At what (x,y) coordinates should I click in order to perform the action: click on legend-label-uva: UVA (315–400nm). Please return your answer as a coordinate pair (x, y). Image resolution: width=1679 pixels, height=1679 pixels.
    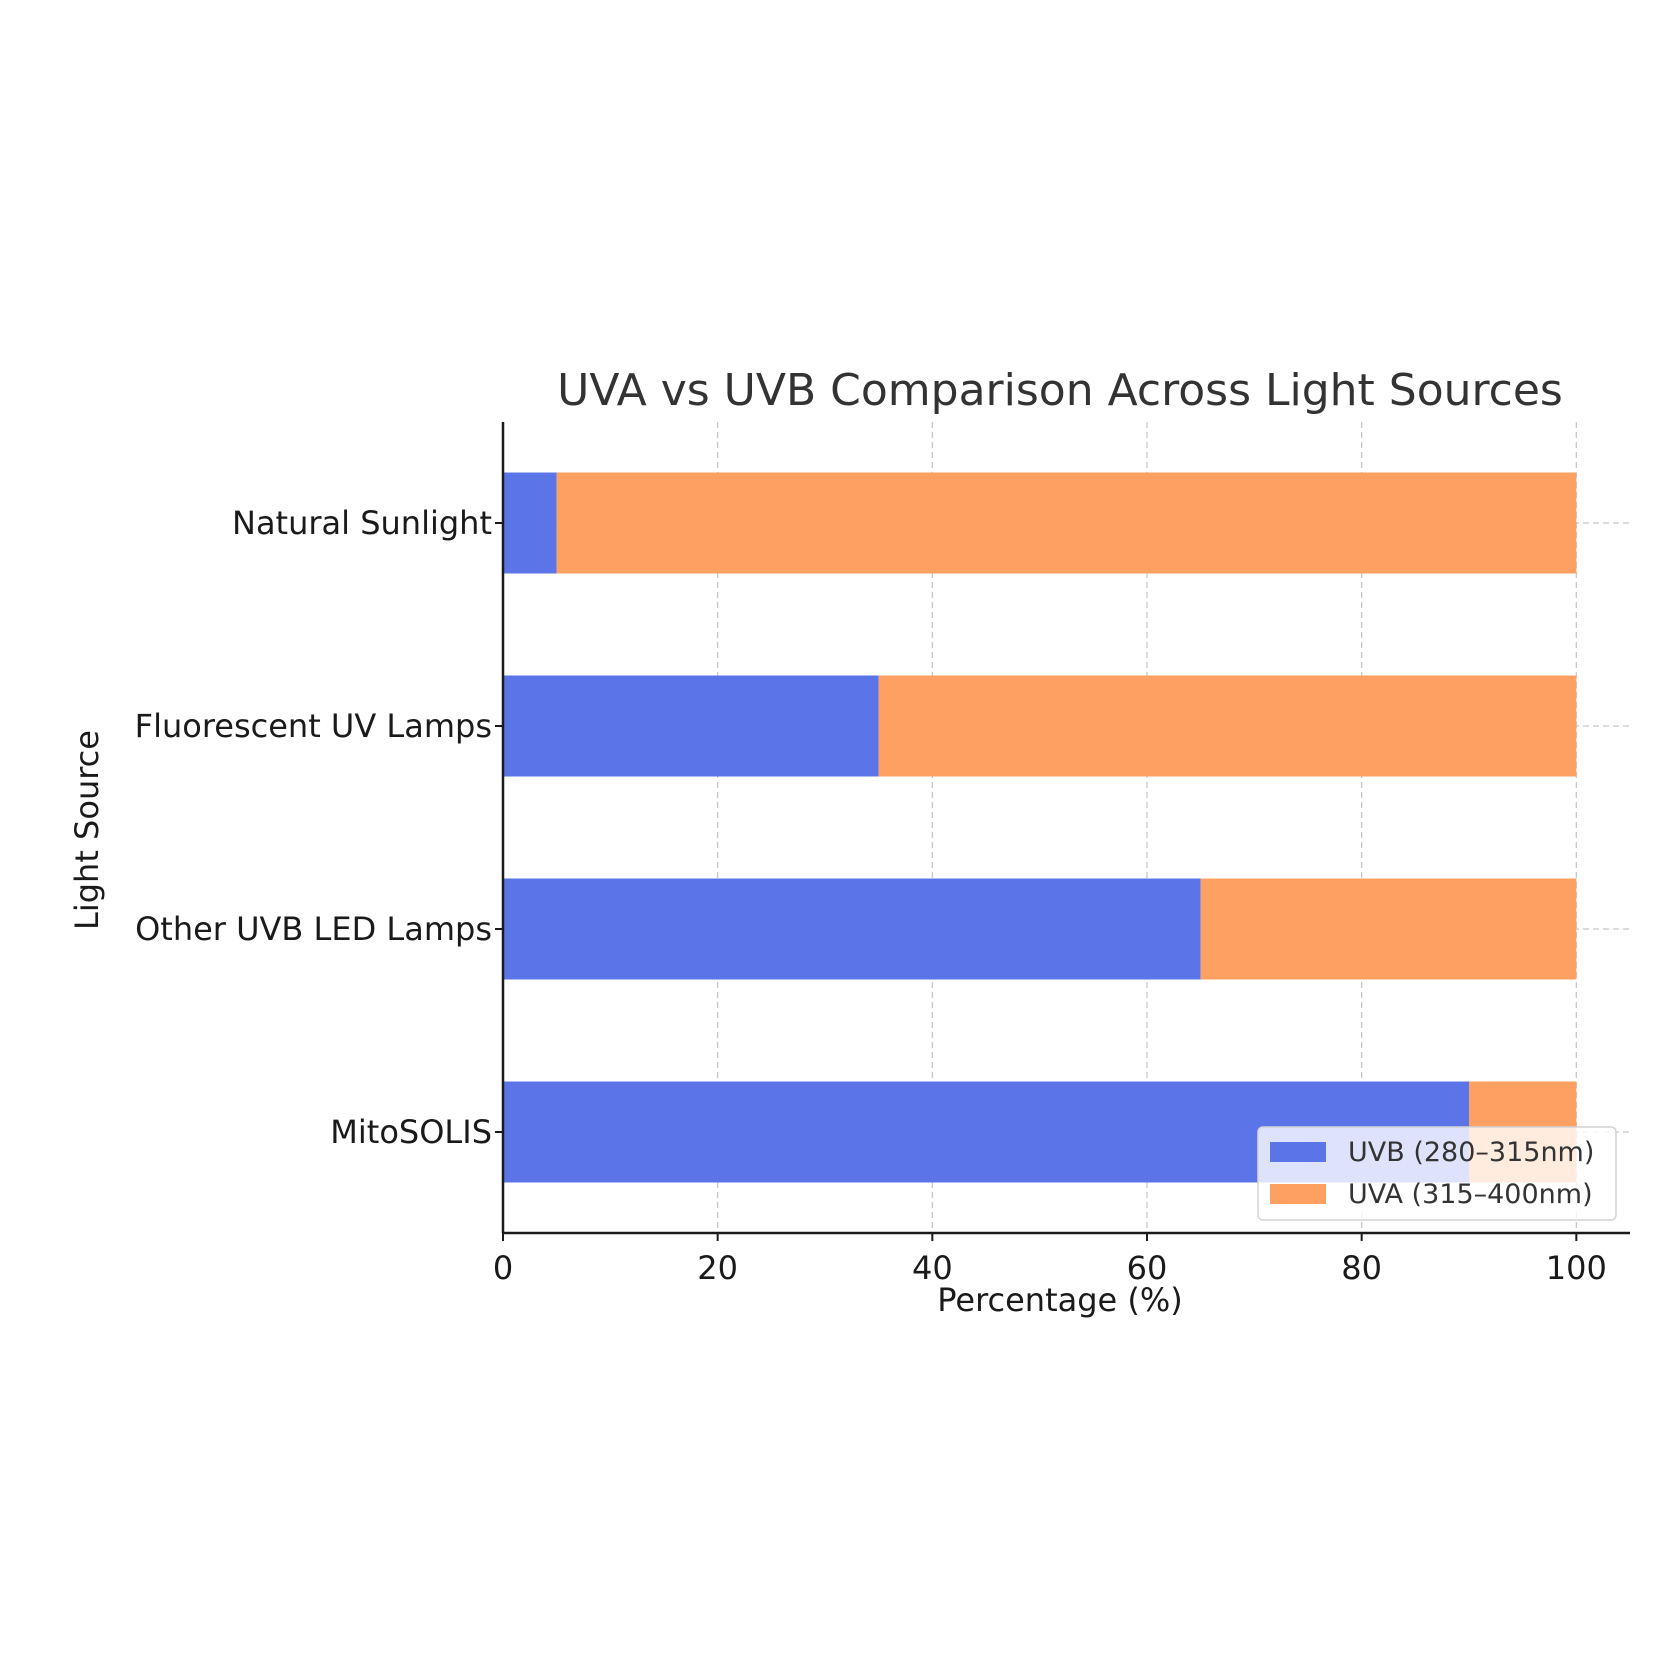
    Looking at the image, I should click on (1470, 1194).